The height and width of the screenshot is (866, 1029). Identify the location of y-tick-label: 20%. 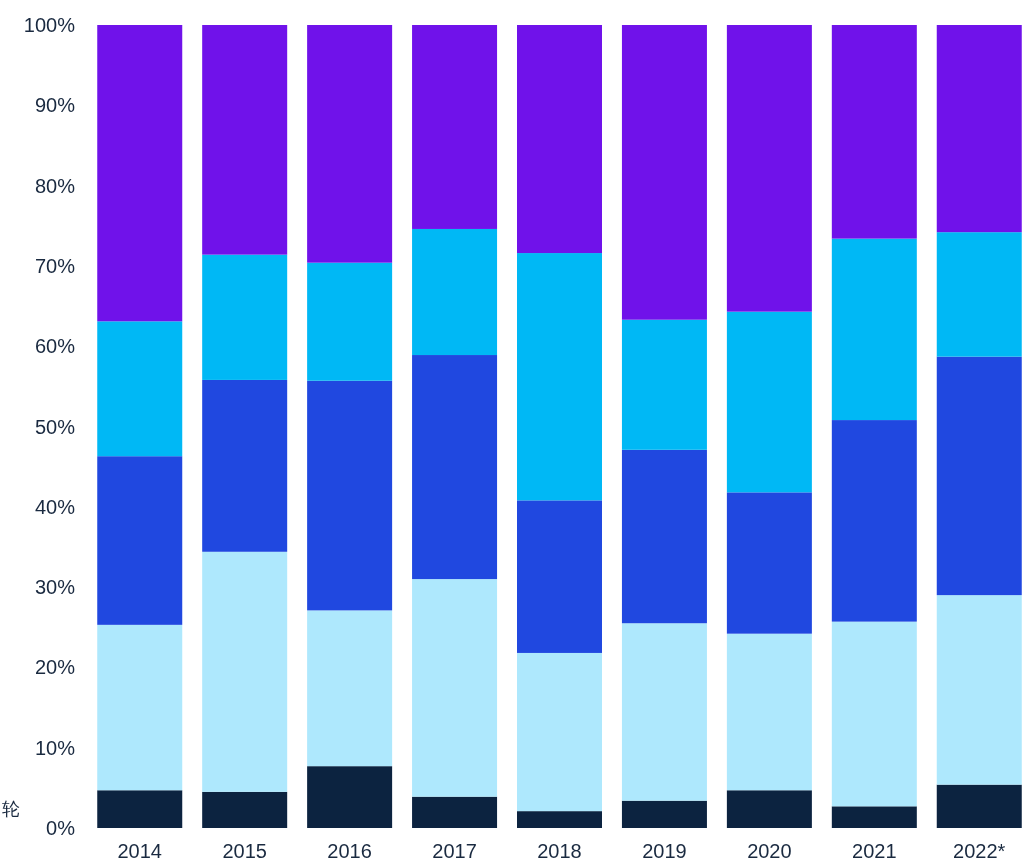
(55, 667).